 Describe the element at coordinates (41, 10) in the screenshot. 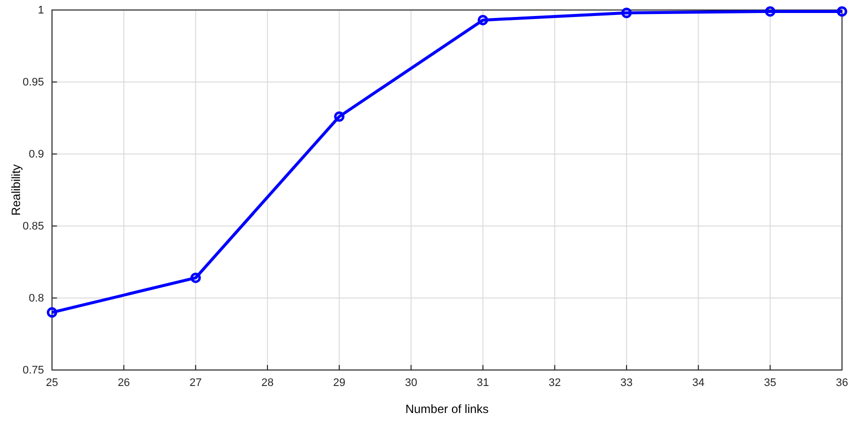

I see `y-tick-label: 1` at that location.